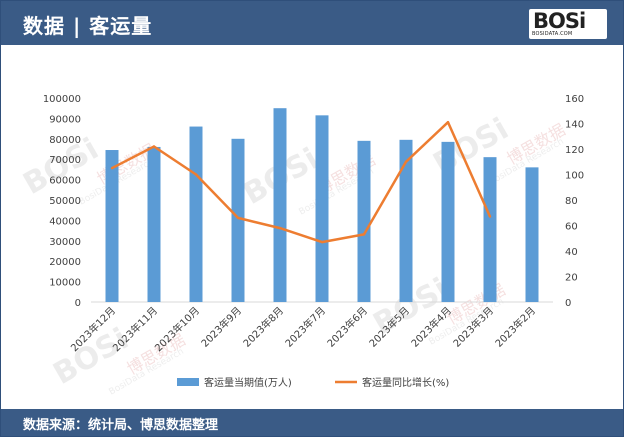 Image resolution: width=624 pixels, height=437 pixels. I want to click on page-title: 数据 | 客运量, so click(88, 26).